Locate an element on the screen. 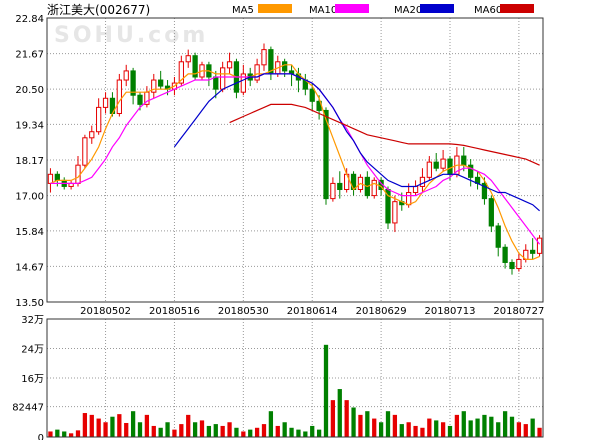 This screenshot has width=600, height=440. series-line-ma60 is located at coordinates (384, 134).